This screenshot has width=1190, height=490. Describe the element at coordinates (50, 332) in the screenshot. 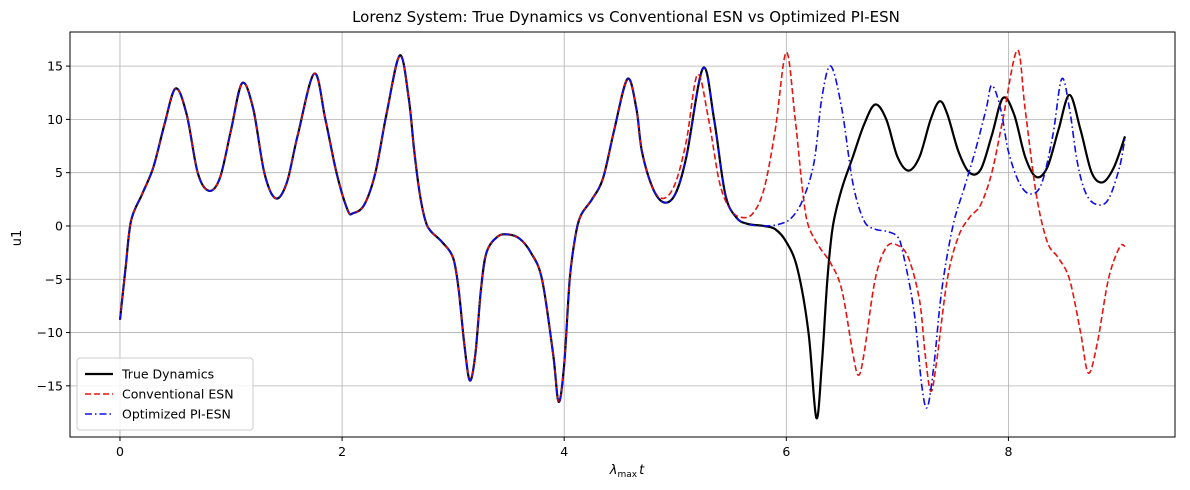

I see `y-tick-label: −10` at that location.